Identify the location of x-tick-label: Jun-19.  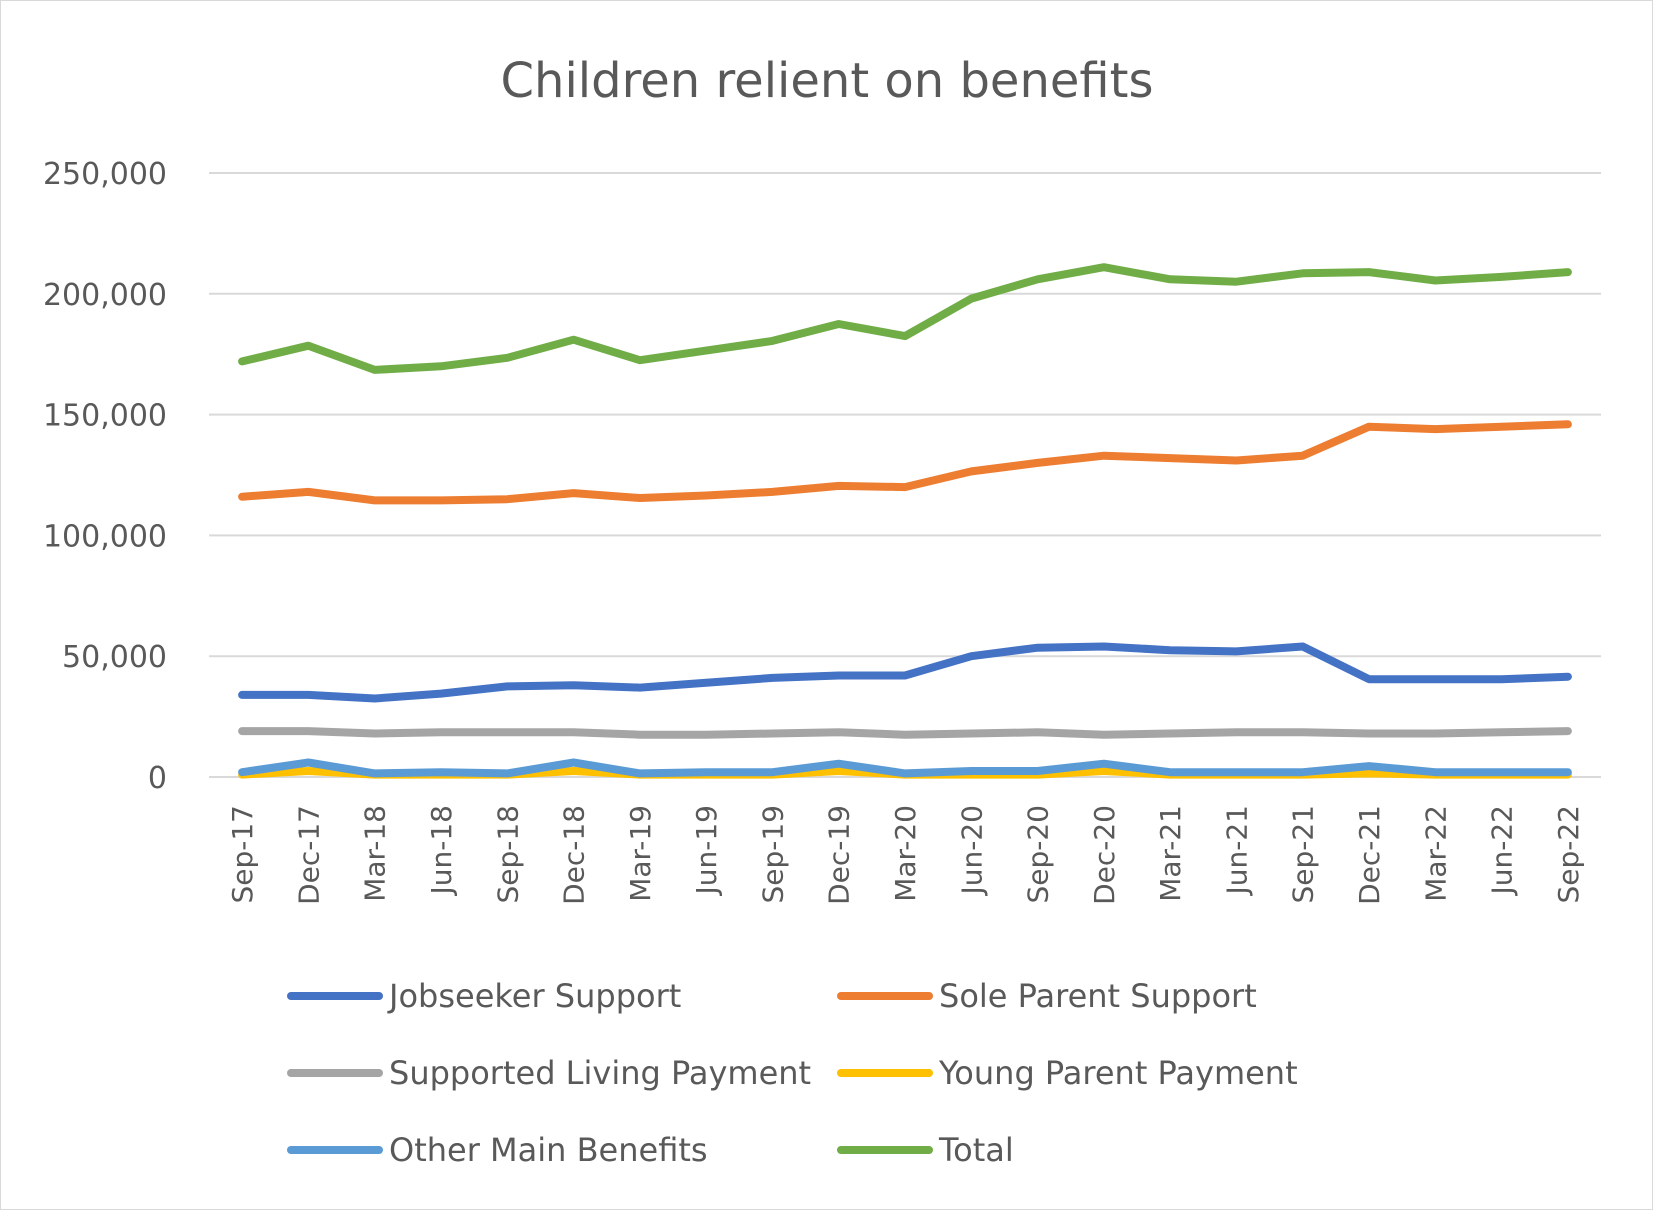
(706, 850).